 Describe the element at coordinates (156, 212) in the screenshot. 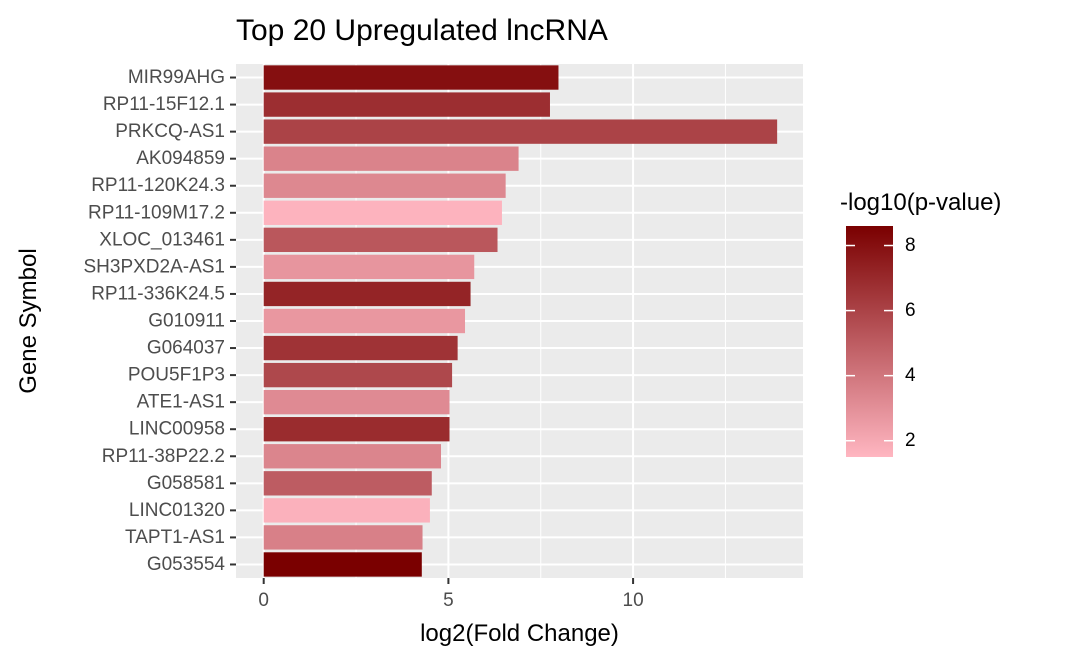

I see `y-tick-label: RP11-109M17.2` at that location.